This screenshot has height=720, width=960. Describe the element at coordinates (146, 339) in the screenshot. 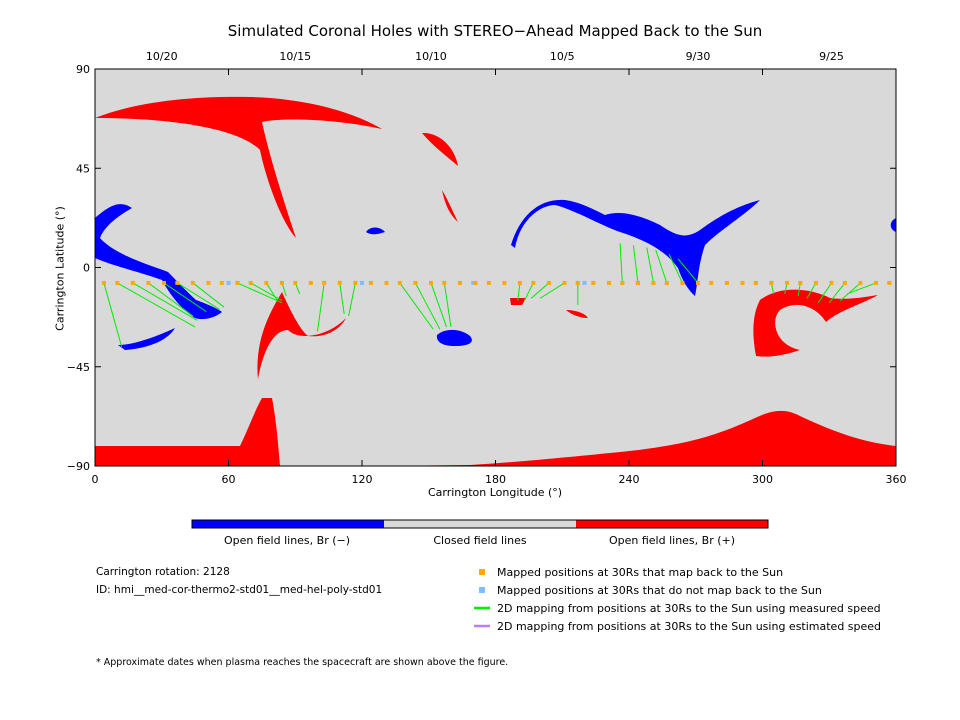

I see `blue-region-west-south` at that location.